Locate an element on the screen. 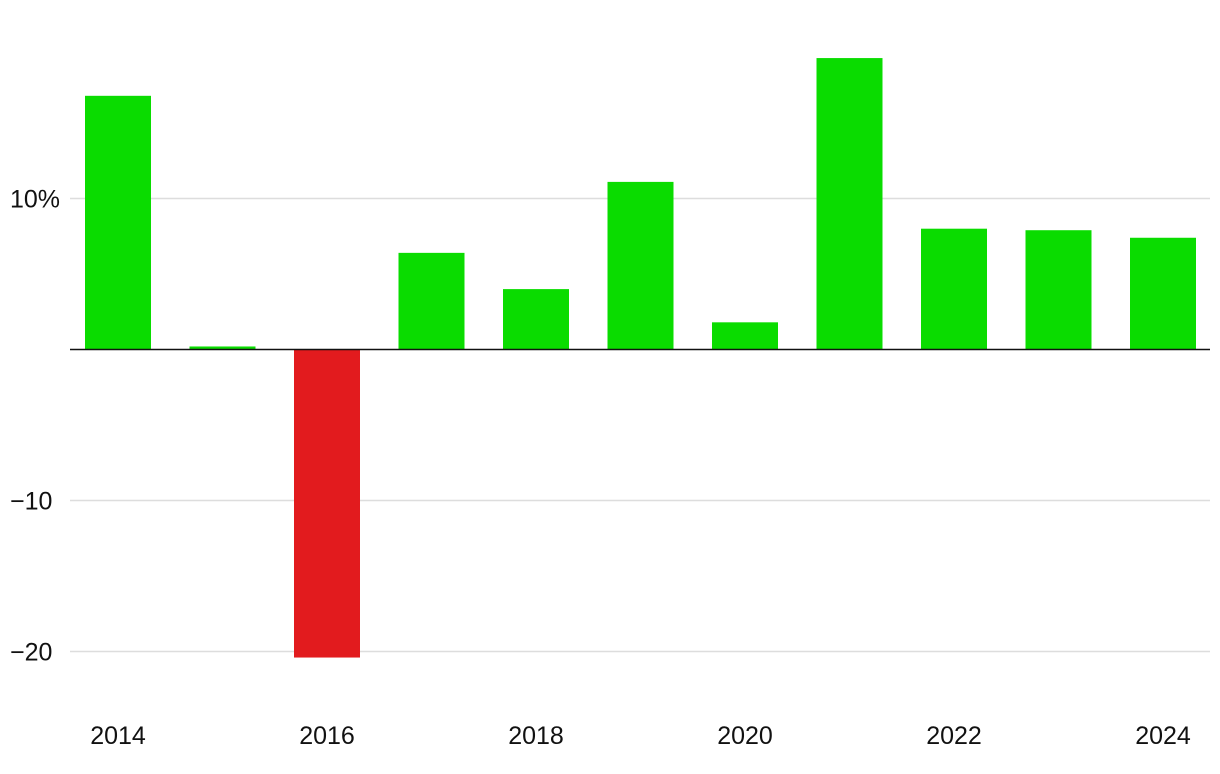  y-tick-label: −10 is located at coordinates (31, 502).